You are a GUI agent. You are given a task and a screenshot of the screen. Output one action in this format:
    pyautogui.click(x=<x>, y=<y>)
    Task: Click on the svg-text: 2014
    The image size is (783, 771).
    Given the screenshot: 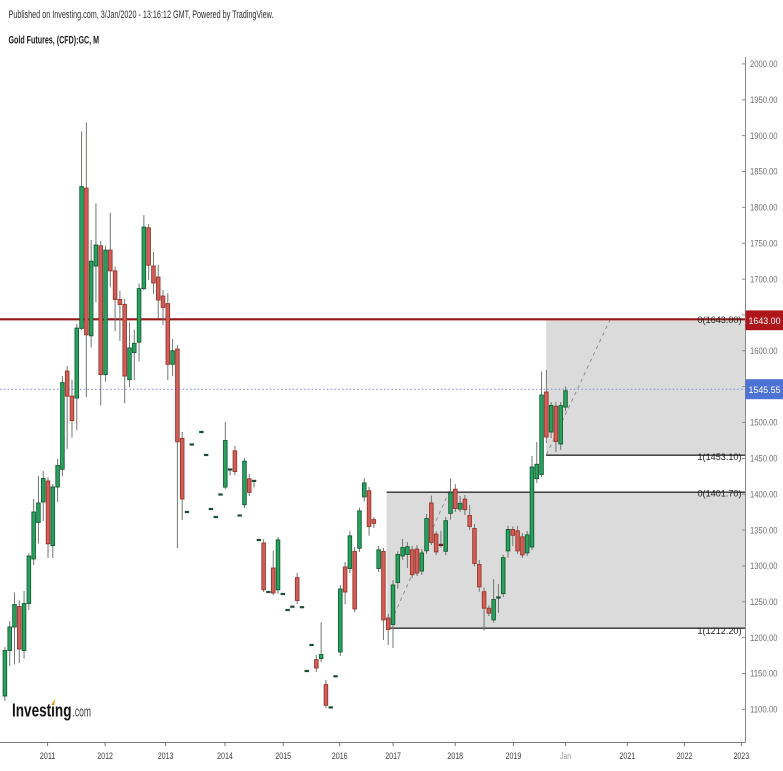 What is the action you would take?
    pyautogui.click(x=225, y=756)
    